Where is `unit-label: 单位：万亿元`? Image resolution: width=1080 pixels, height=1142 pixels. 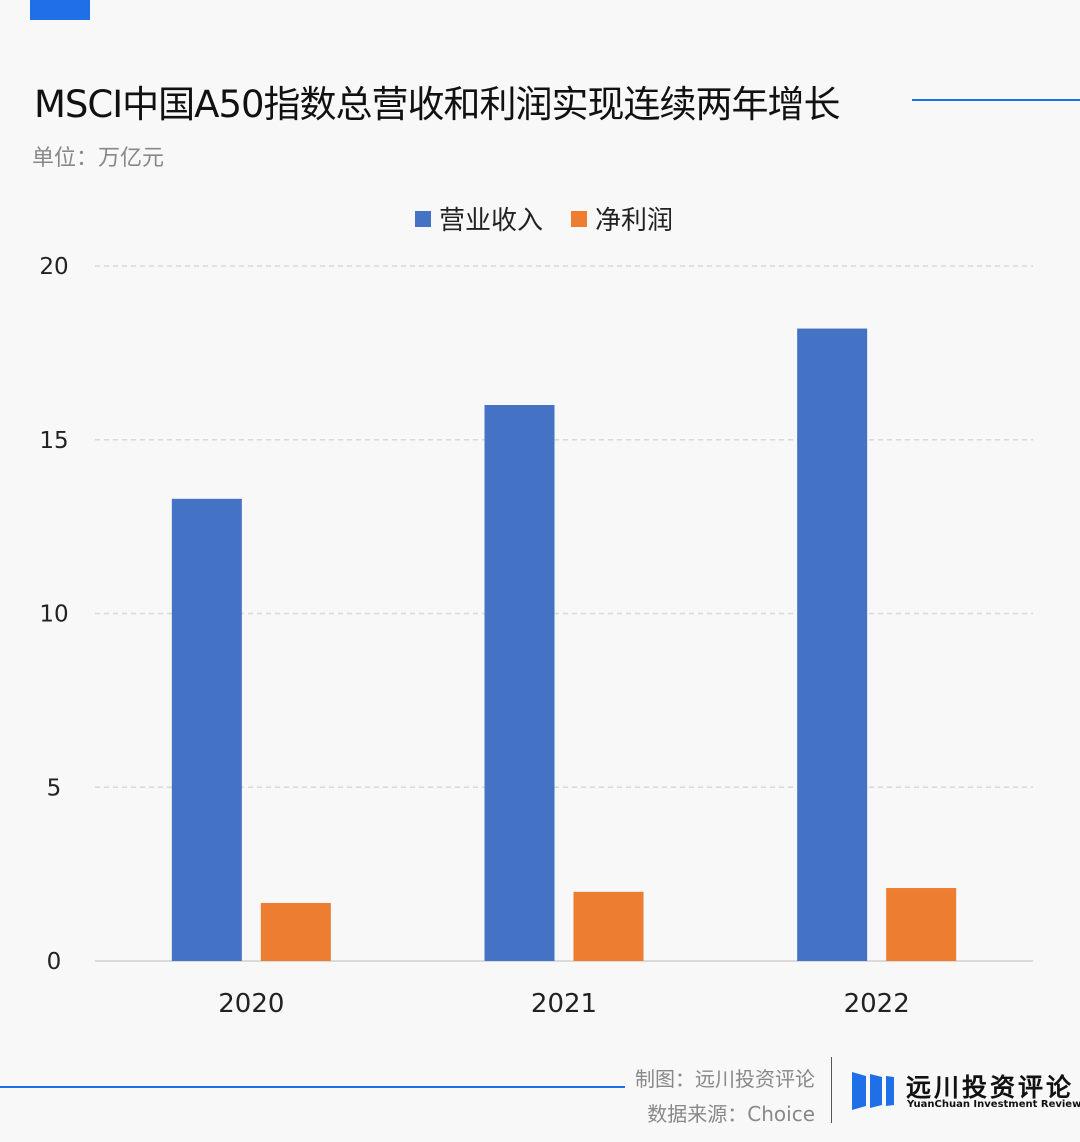 unit-label: 单位：万亿元 is located at coordinates (98, 158).